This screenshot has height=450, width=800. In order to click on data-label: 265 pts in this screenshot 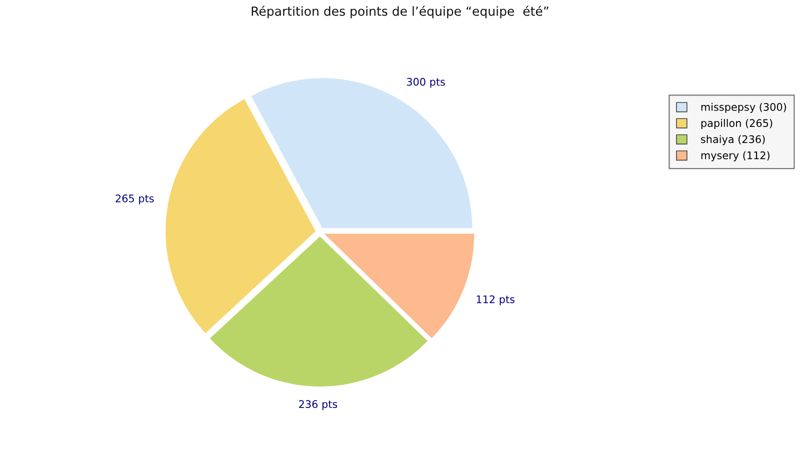, I will do `click(135, 199)`.